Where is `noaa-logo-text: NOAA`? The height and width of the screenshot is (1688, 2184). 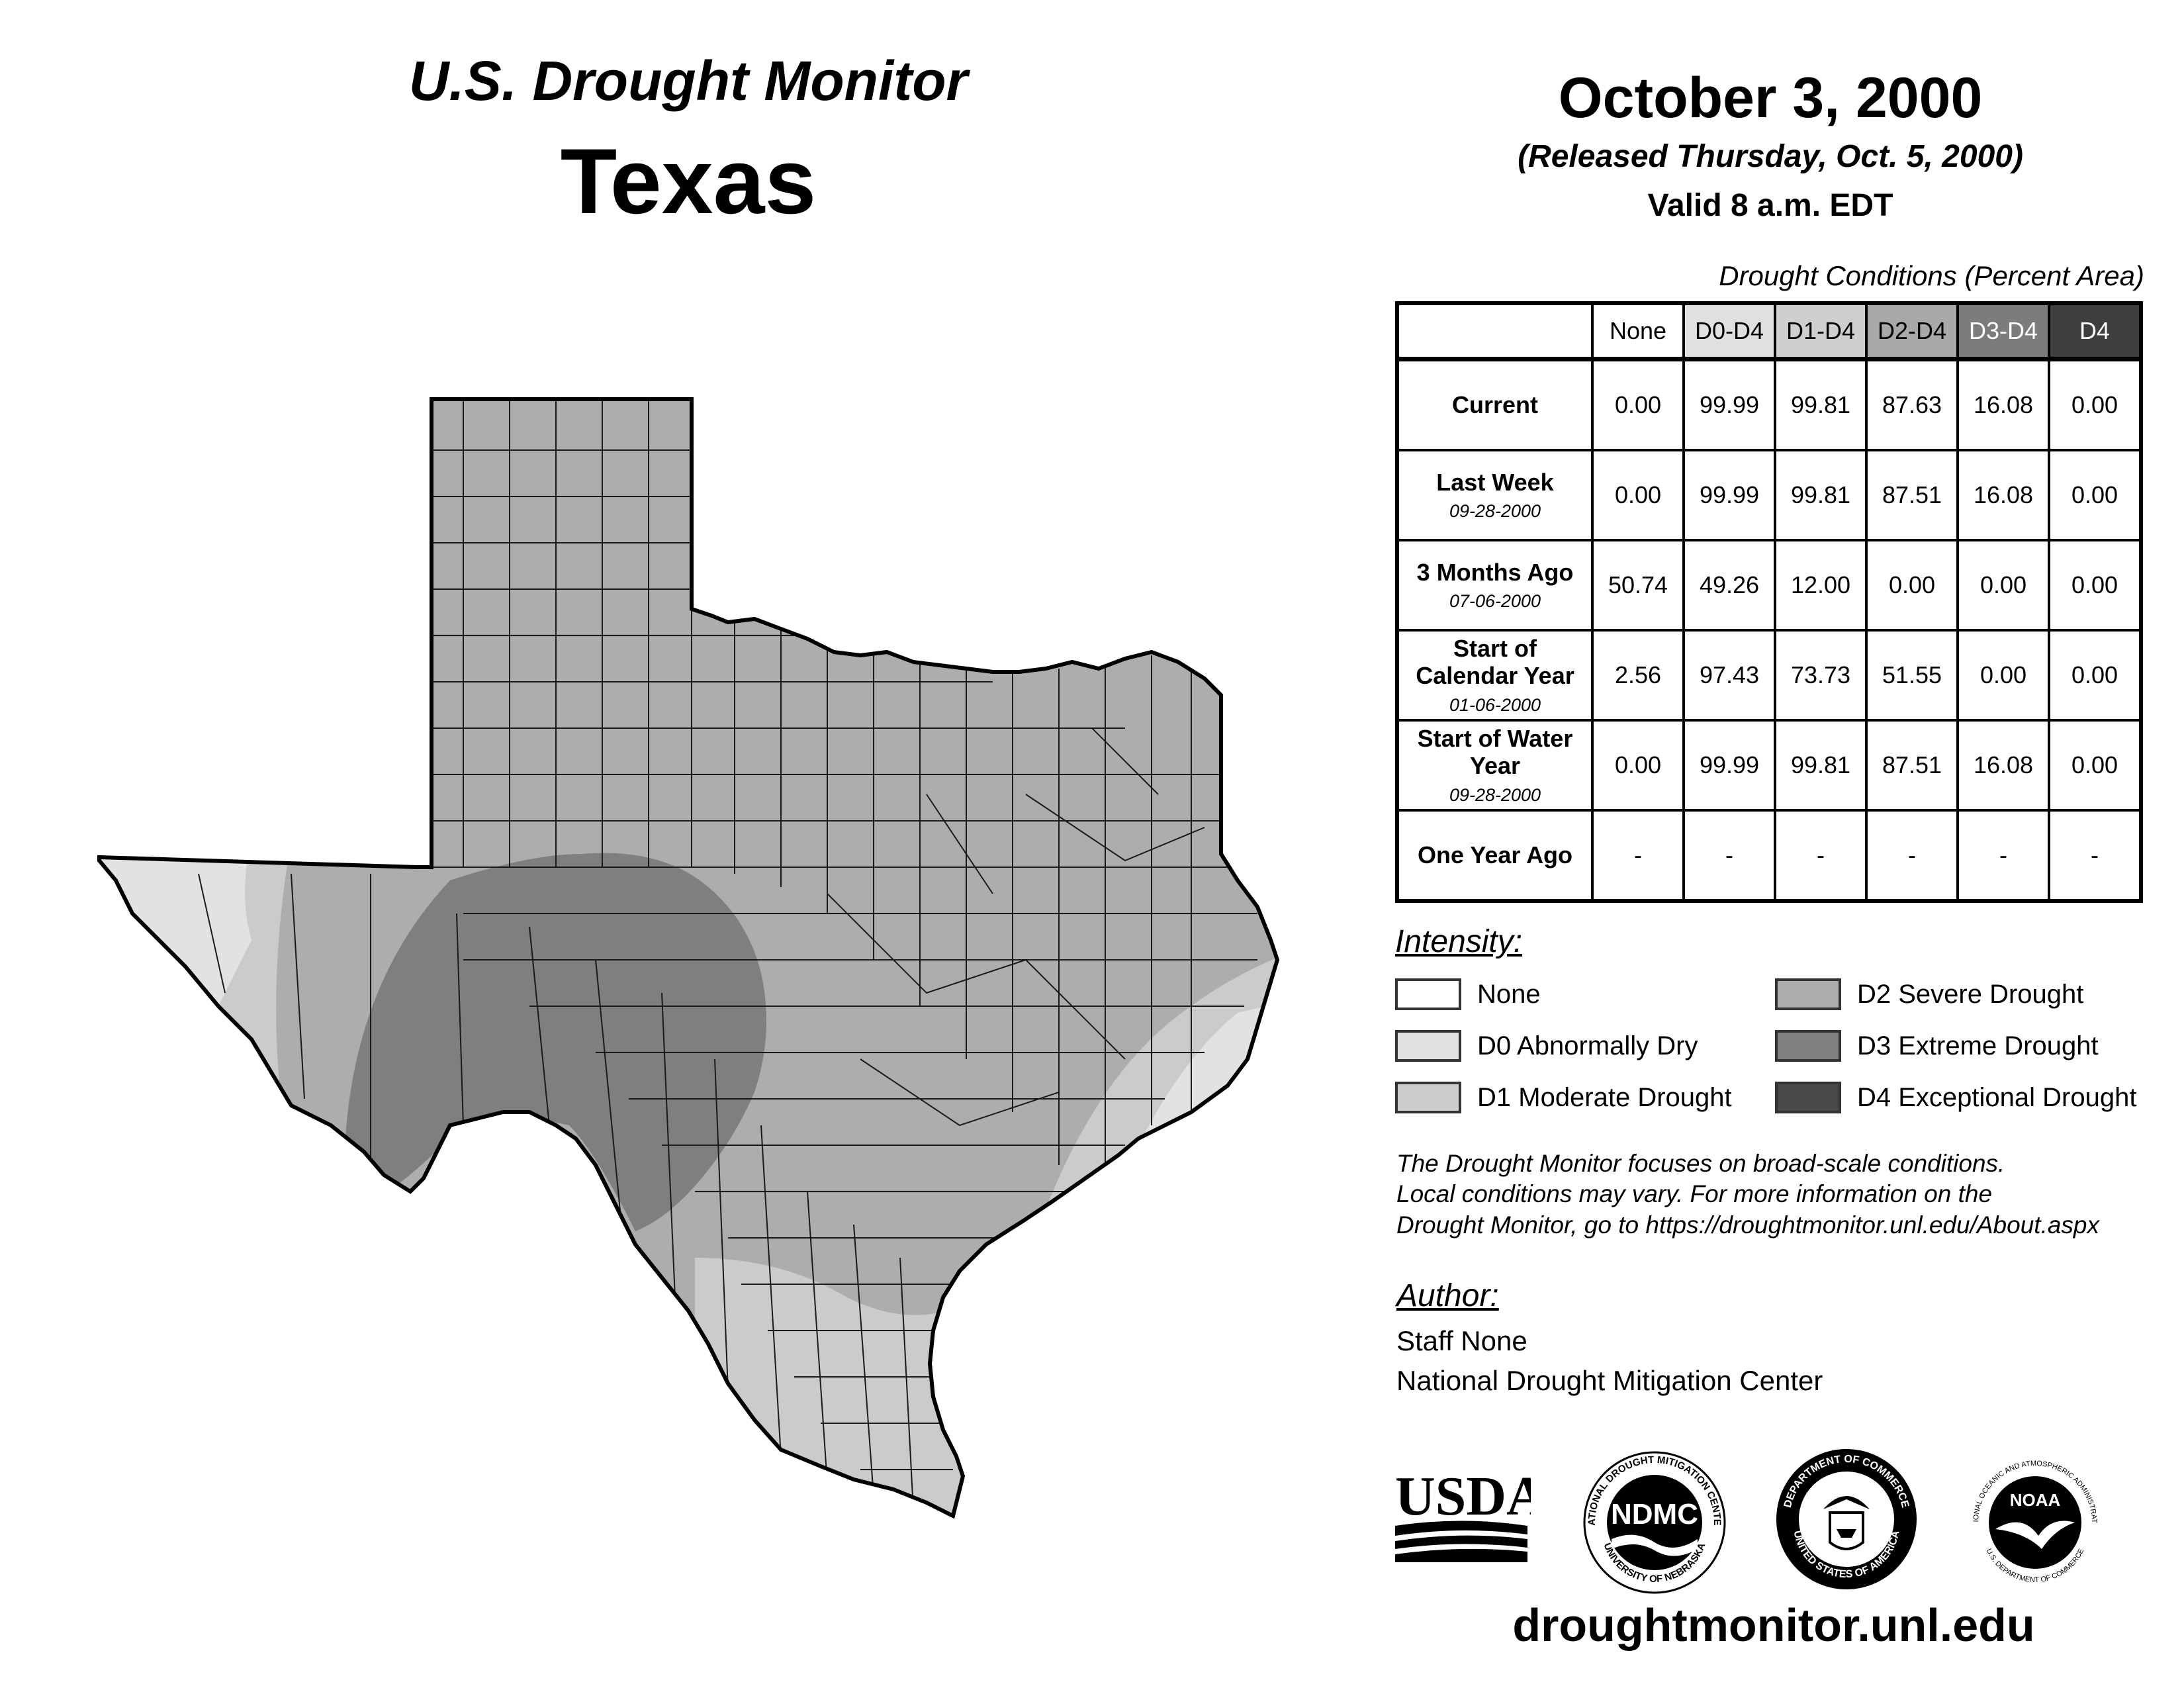 noaa-logo-text: NOAA is located at coordinates (2036, 1500).